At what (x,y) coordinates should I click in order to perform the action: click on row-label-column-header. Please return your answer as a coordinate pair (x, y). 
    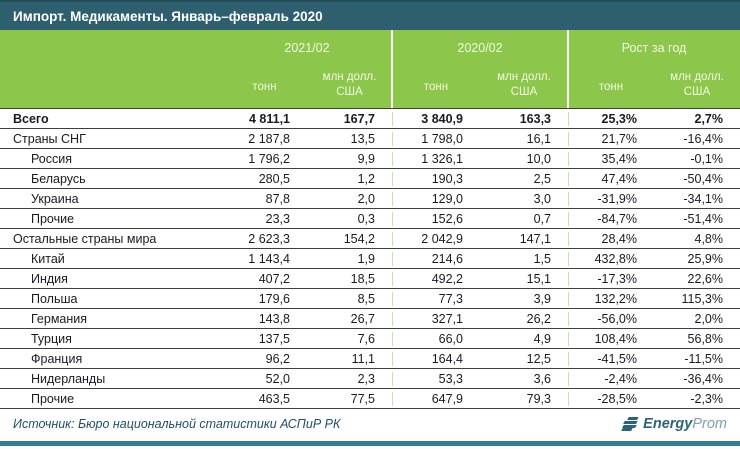
    Looking at the image, I should click on (111, 45).